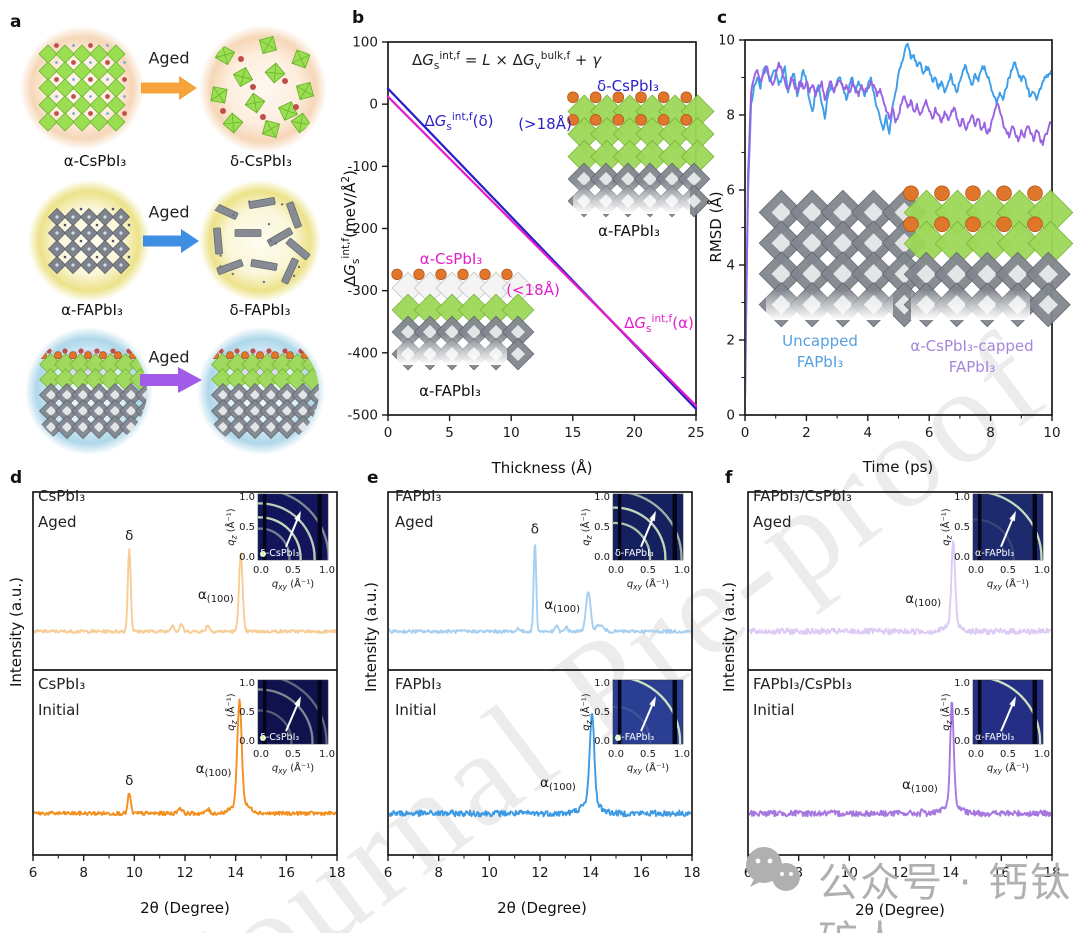 The image size is (1080, 933). I want to click on alpha-fapbi3-lattice, so click(89, 241).